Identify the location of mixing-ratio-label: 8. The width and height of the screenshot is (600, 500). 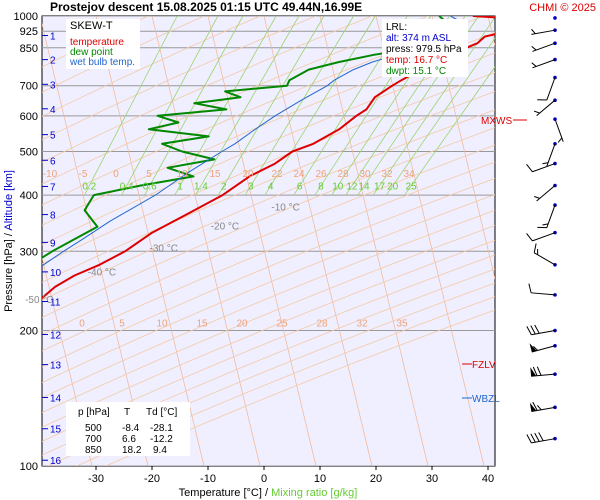
(321, 187).